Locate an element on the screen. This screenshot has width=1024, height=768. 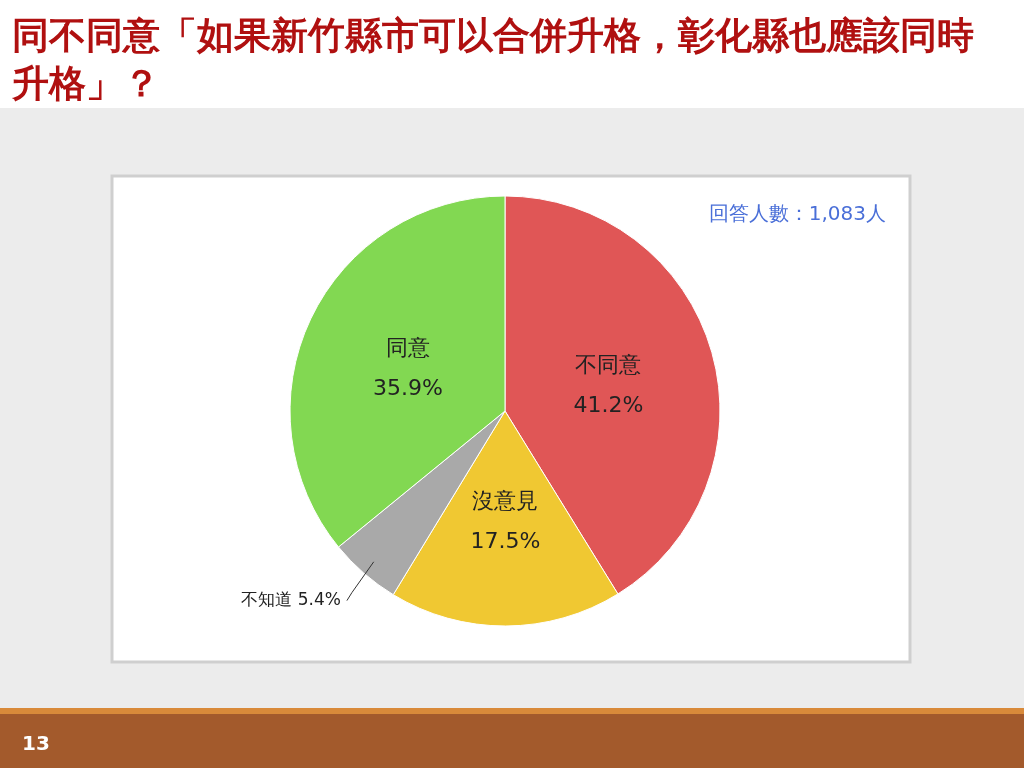
slice-label: 不同意 is located at coordinates (608, 364).